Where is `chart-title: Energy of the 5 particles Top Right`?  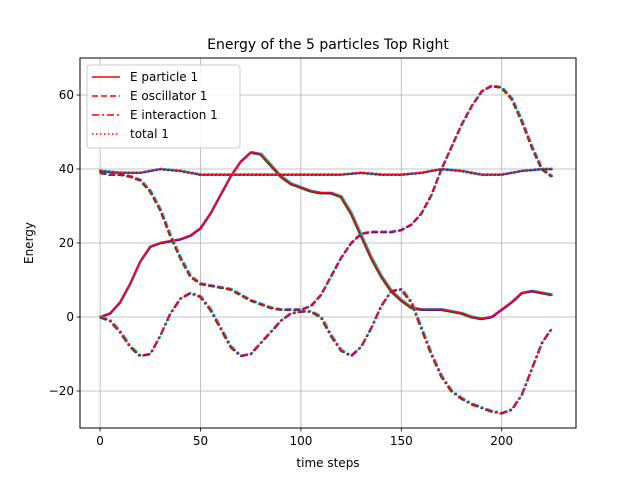
chart-title: Energy of the 5 particles Top Right is located at coordinates (328, 45).